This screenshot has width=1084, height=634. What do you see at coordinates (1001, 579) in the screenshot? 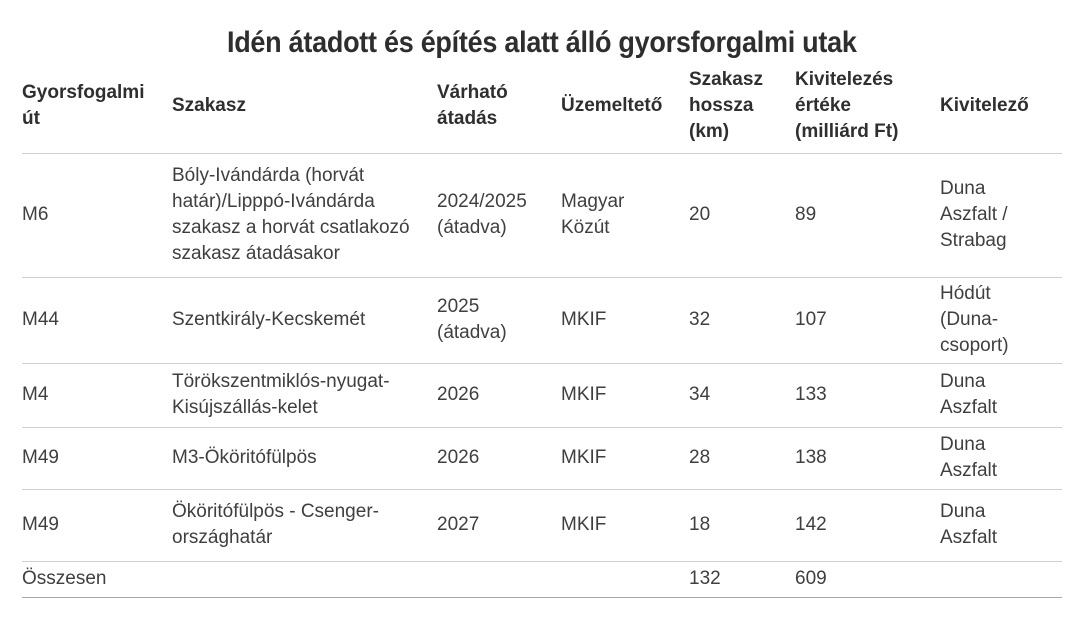
I see `total-contractor-cell` at bounding box center [1001, 579].